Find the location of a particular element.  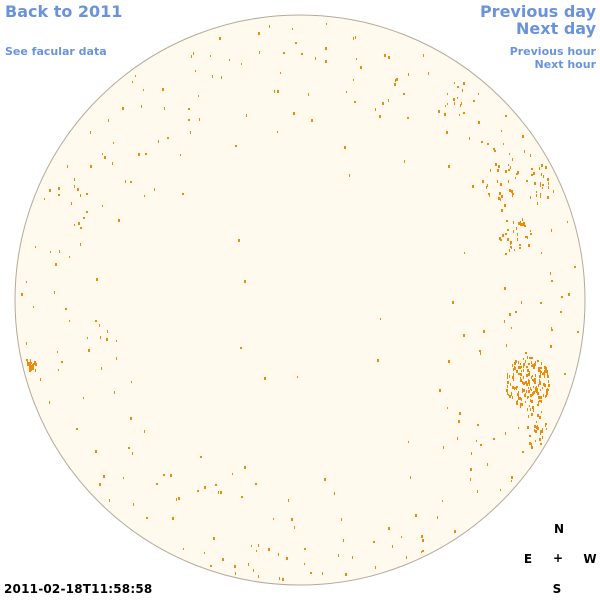

observation-timestamp: 2011-02-18T11:58:58 is located at coordinates (78, 589).